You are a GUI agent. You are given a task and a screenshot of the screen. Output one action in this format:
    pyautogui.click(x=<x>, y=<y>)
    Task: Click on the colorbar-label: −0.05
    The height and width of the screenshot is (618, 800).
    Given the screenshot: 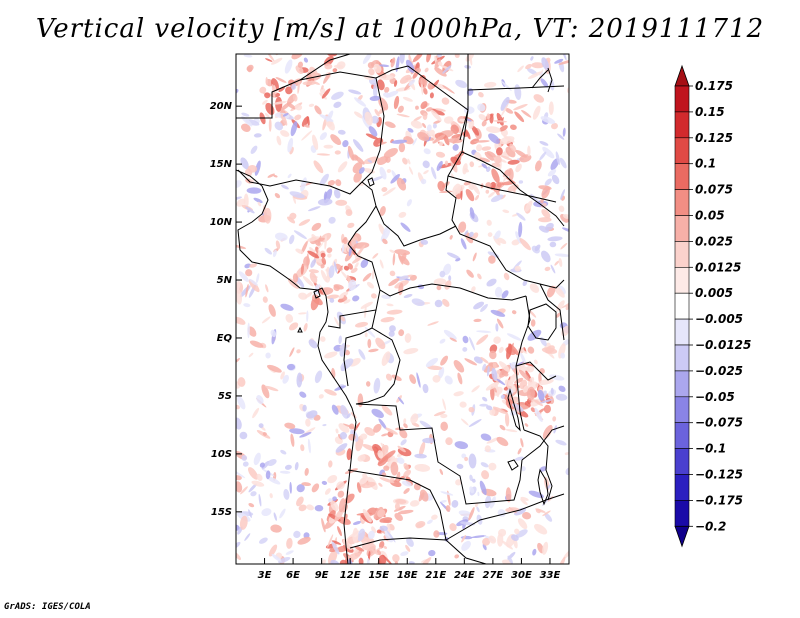 What is the action you would take?
    pyautogui.click(x=715, y=397)
    